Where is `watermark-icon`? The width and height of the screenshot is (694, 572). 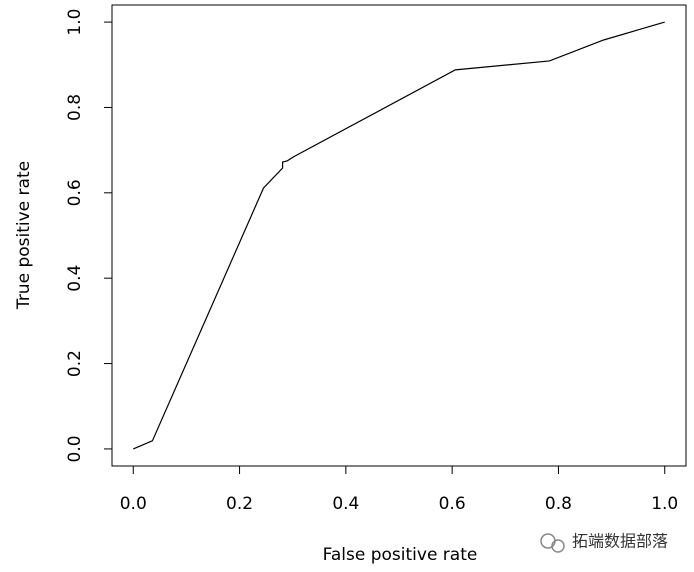
watermark-icon is located at coordinates (552, 543).